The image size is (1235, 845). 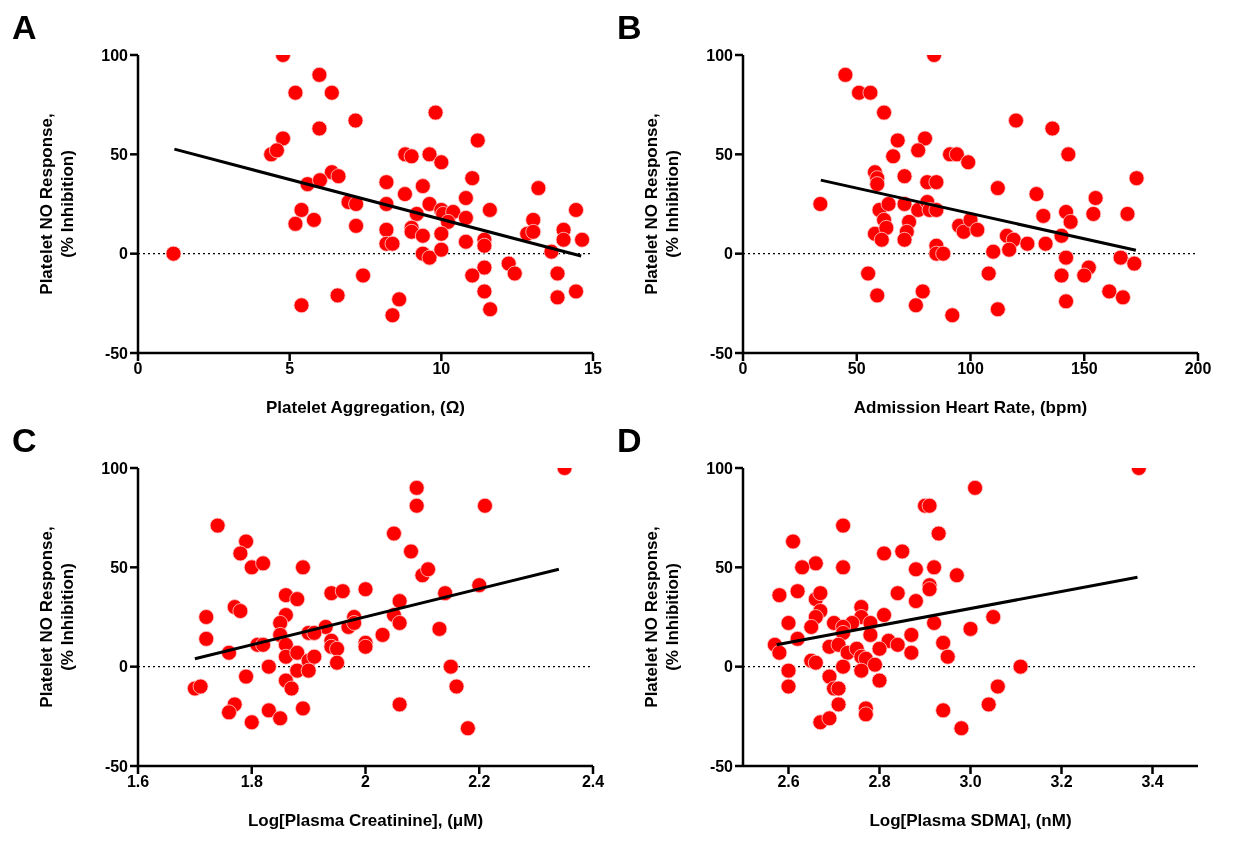 I want to click on x-tick-label: 2.2, so click(x=479, y=782).